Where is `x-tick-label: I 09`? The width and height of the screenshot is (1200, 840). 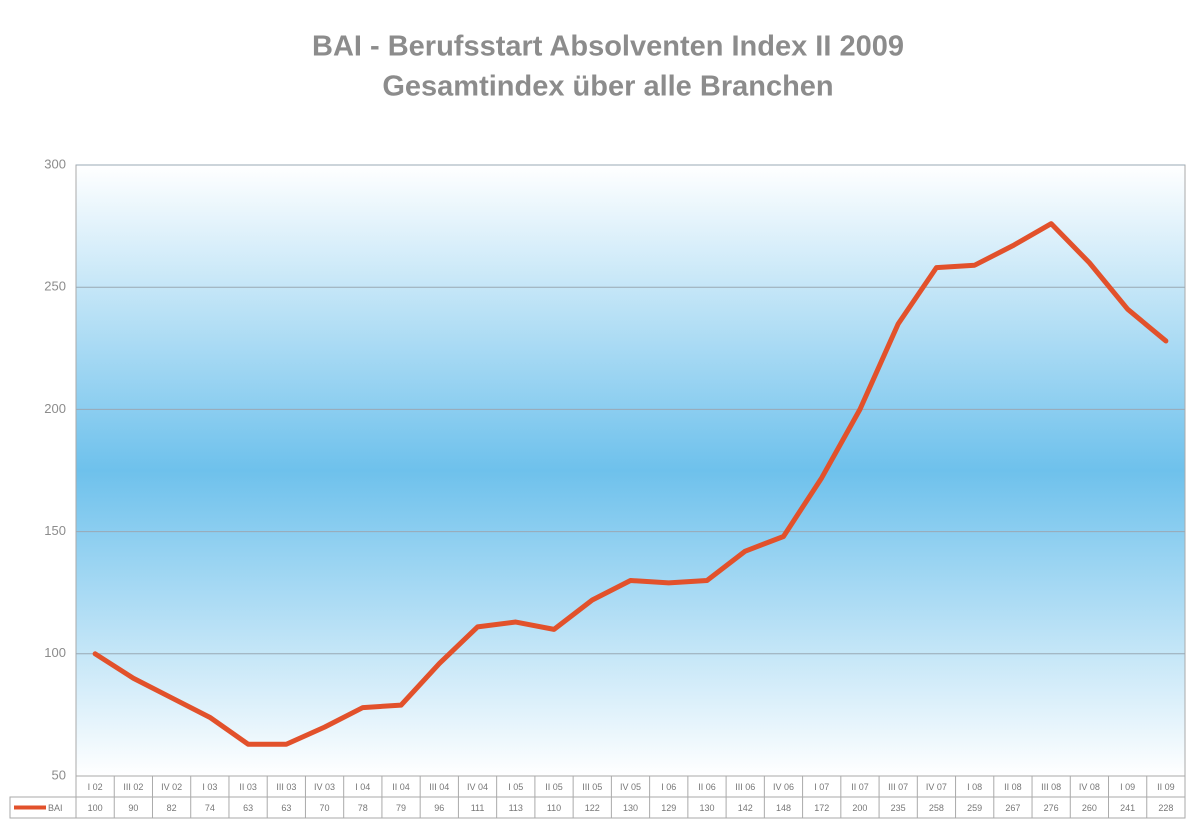
x-tick-label: I 09 is located at coordinates (1127, 787).